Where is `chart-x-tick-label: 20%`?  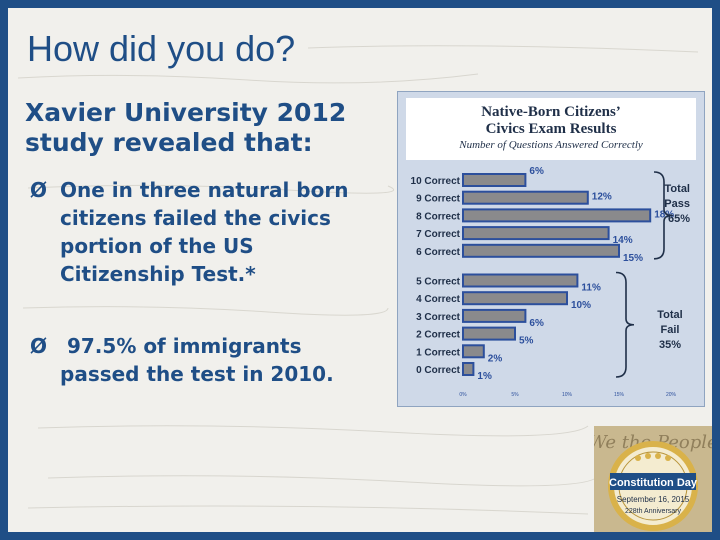 chart-x-tick-label: 20% is located at coordinates (671, 395).